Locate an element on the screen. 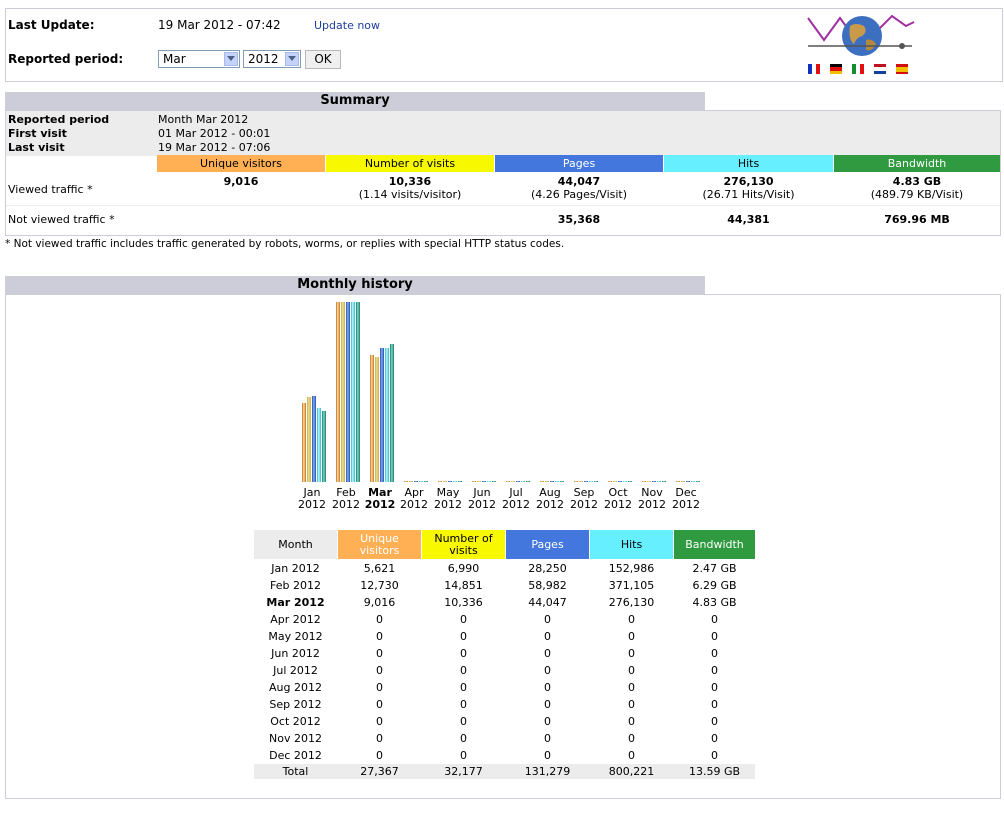  table-total-cell: 131,279 is located at coordinates (547, 771).